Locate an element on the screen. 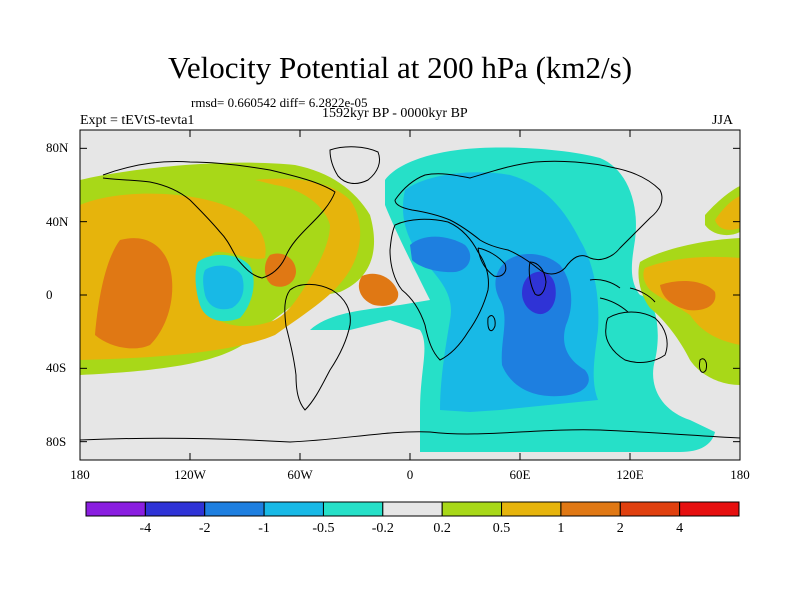 This screenshot has height=600, width=800. colorbar-label: 0.5 is located at coordinates (501, 528).